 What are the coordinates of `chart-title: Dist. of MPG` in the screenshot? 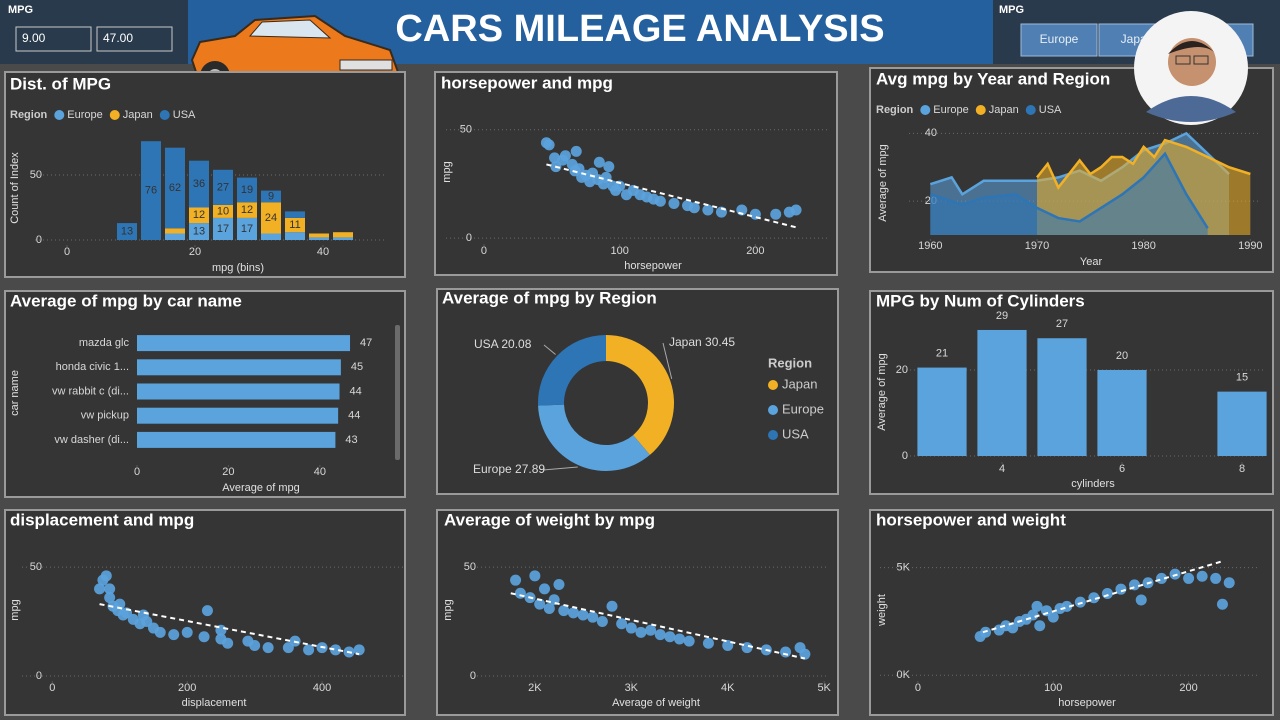 It's located at (60, 83).